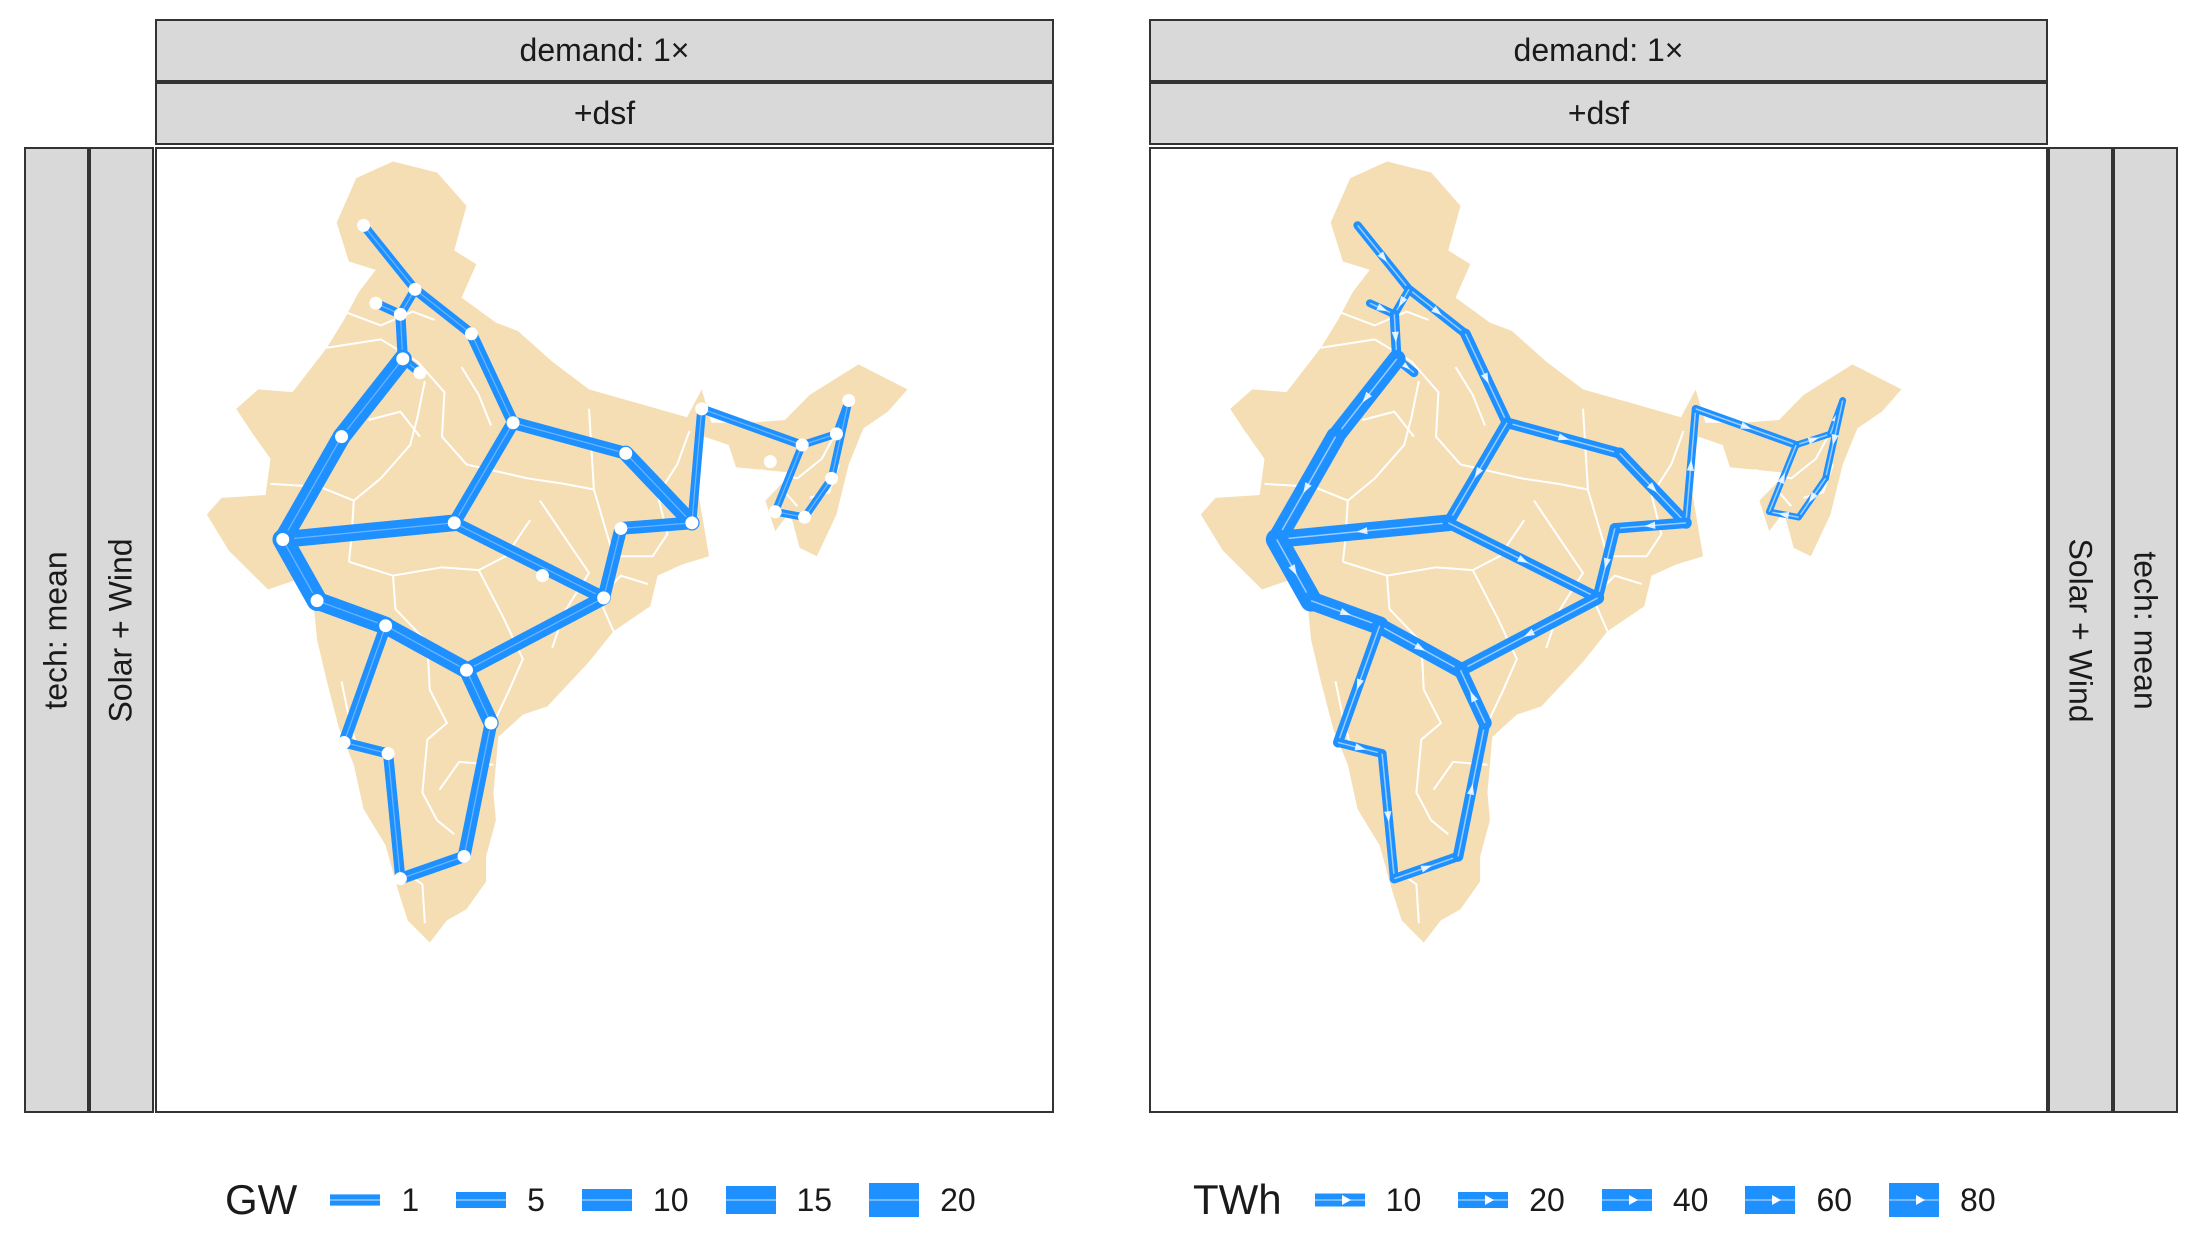  Describe the element at coordinates (621, 528) in the screenshot. I see `node-JH` at that location.